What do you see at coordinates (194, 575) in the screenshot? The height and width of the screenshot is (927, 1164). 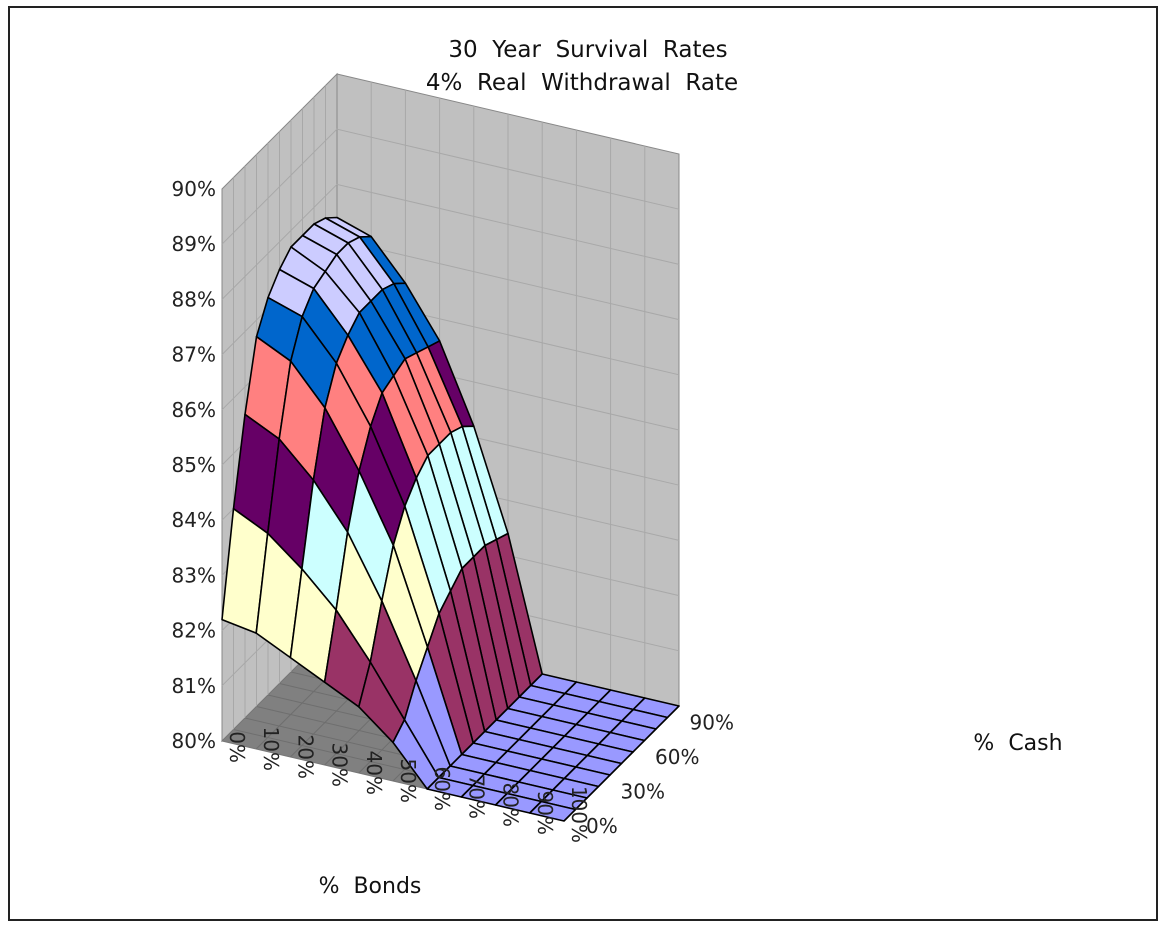 I see `z-tick-label: 83%` at bounding box center [194, 575].